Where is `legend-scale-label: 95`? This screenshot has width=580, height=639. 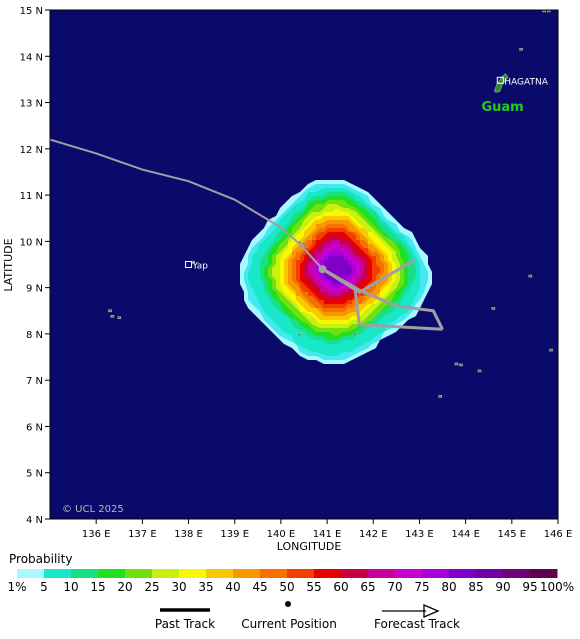
legend-scale-label: 95 is located at coordinates (529, 587).